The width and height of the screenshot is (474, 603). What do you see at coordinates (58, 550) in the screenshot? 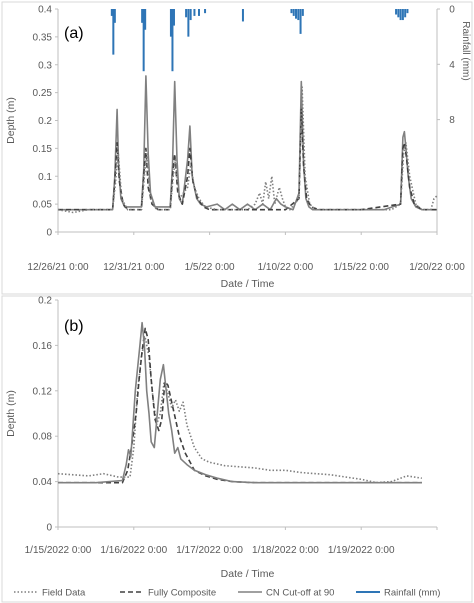
I see `x-tick-label: 1/15/2022 0:00` at bounding box center [58, 550].